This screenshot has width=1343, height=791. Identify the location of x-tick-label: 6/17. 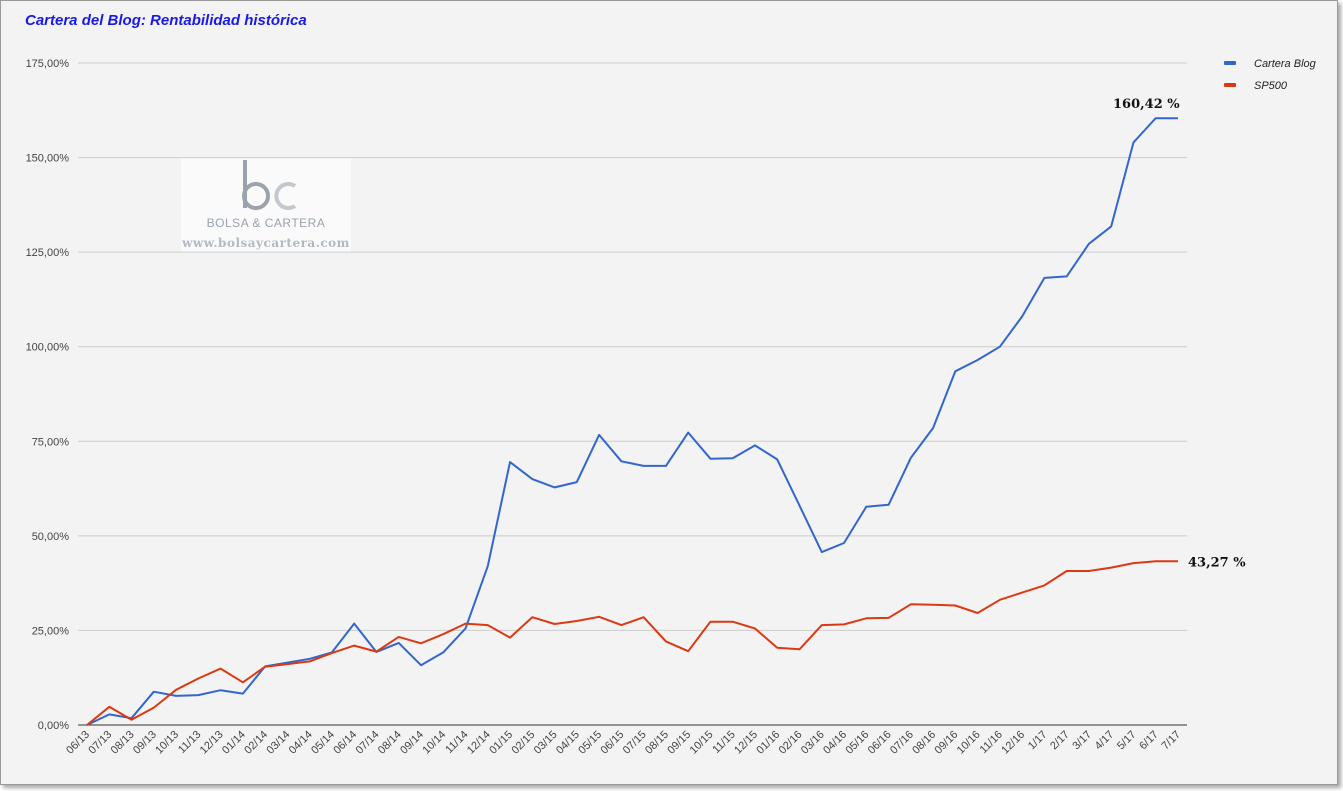
(1149, 741).